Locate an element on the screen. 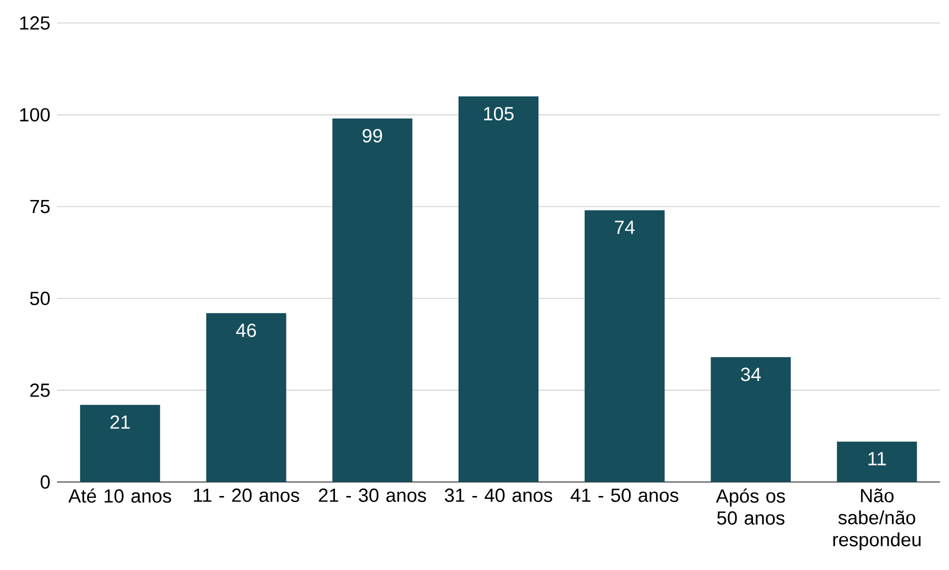 The image size is (949, 570). data-label: 11 is located at coordinates (877, 459).